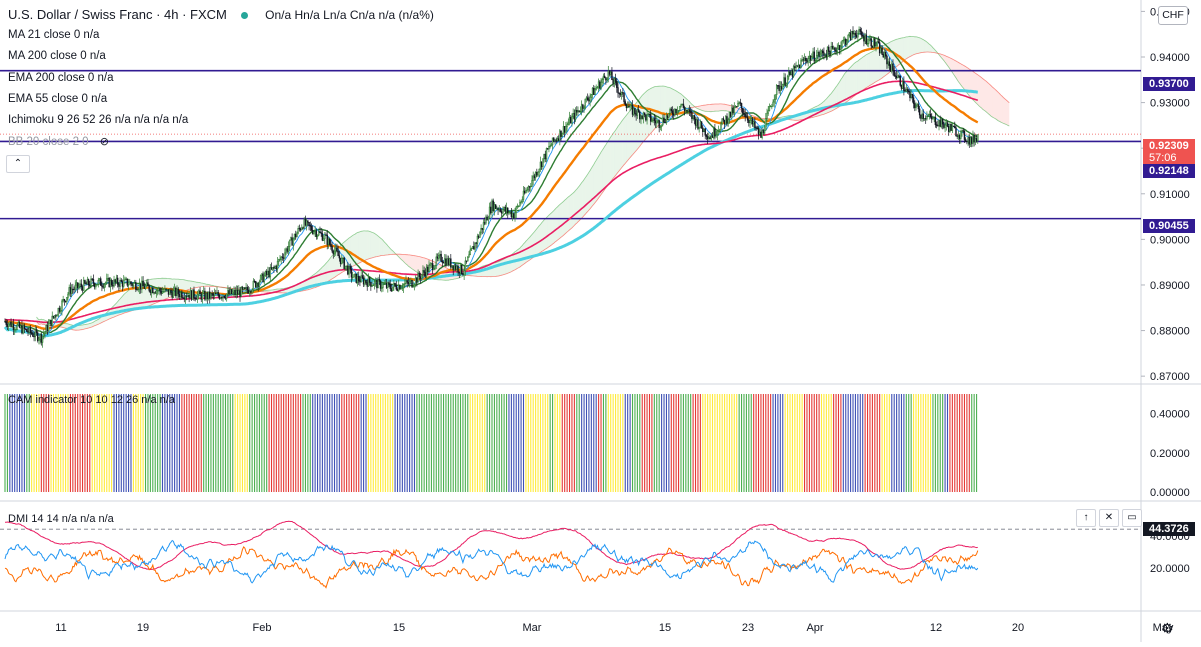 The width and height of the screenshot is (1201, 647). What do you see at coordinates (117, 14) in the screenshot?
I see `symbol-title: U.S. Dollar / Swiss Franc · 4h · FXCM` at bounding box center [117, 14].